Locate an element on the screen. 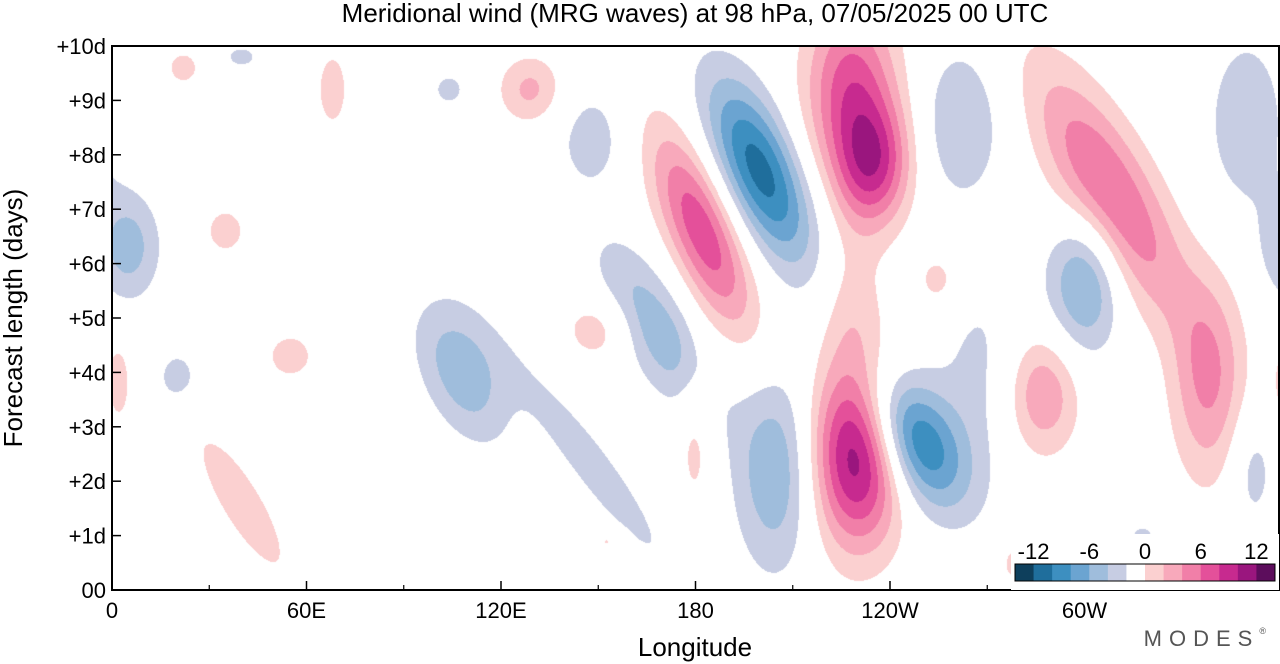  y-tick-label: +3d is located at coordinates (87, 427).